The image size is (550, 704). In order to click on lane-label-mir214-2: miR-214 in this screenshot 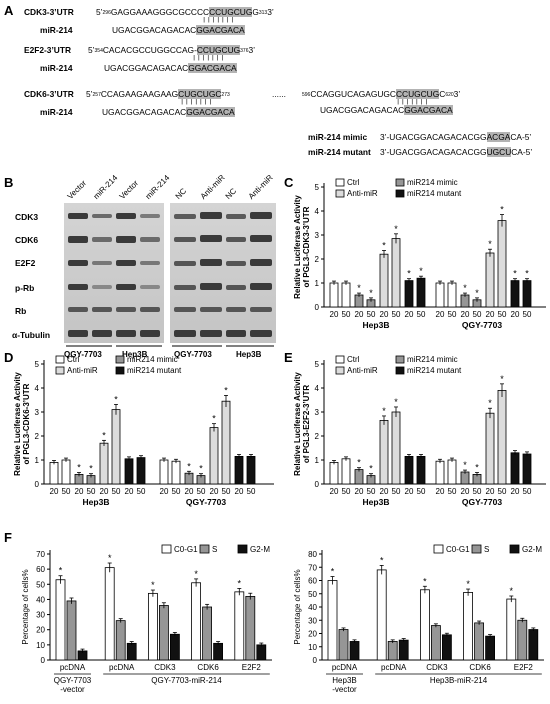, I will do `click(157, 187)`.